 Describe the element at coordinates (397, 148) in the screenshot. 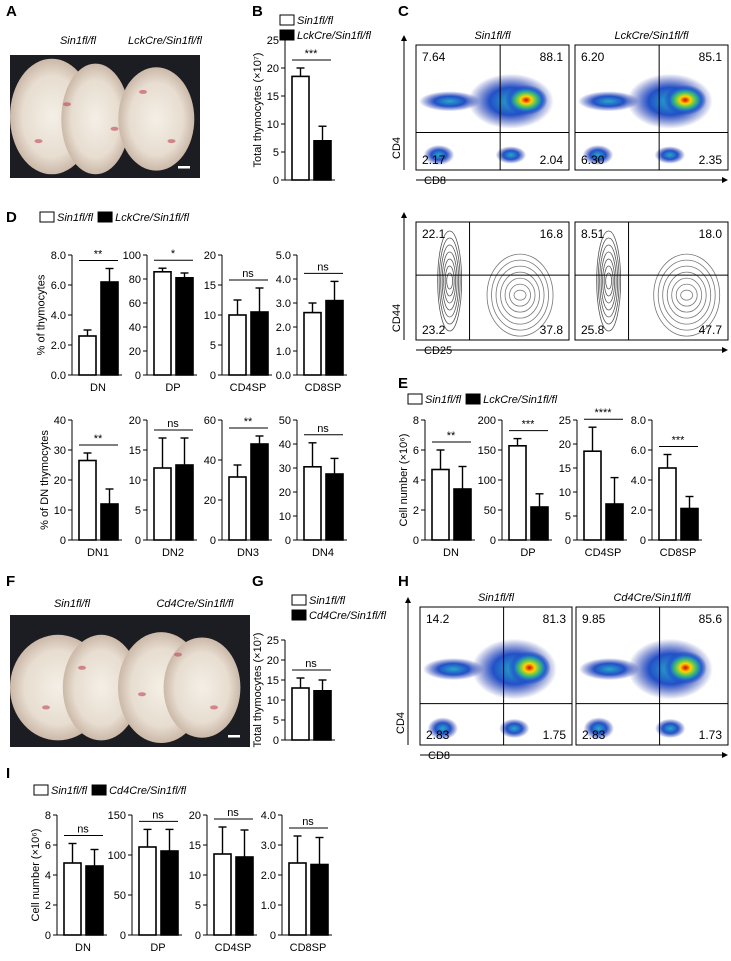

I see `y-axis-label: CD4` at that location.